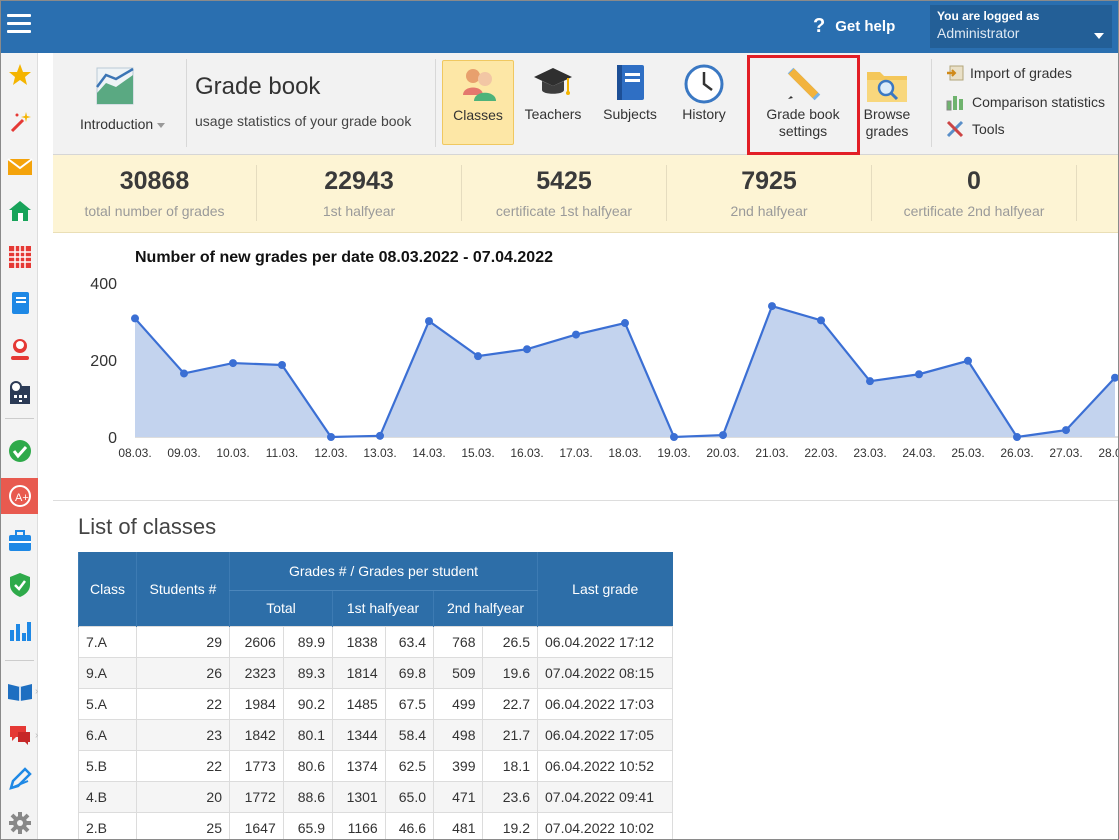 The width and height of the screenshot is (1119, 840). Describe the element at coordinates (803, 131) in the screenshot. I see `grade-book-settings-label-2: settings` at that location.